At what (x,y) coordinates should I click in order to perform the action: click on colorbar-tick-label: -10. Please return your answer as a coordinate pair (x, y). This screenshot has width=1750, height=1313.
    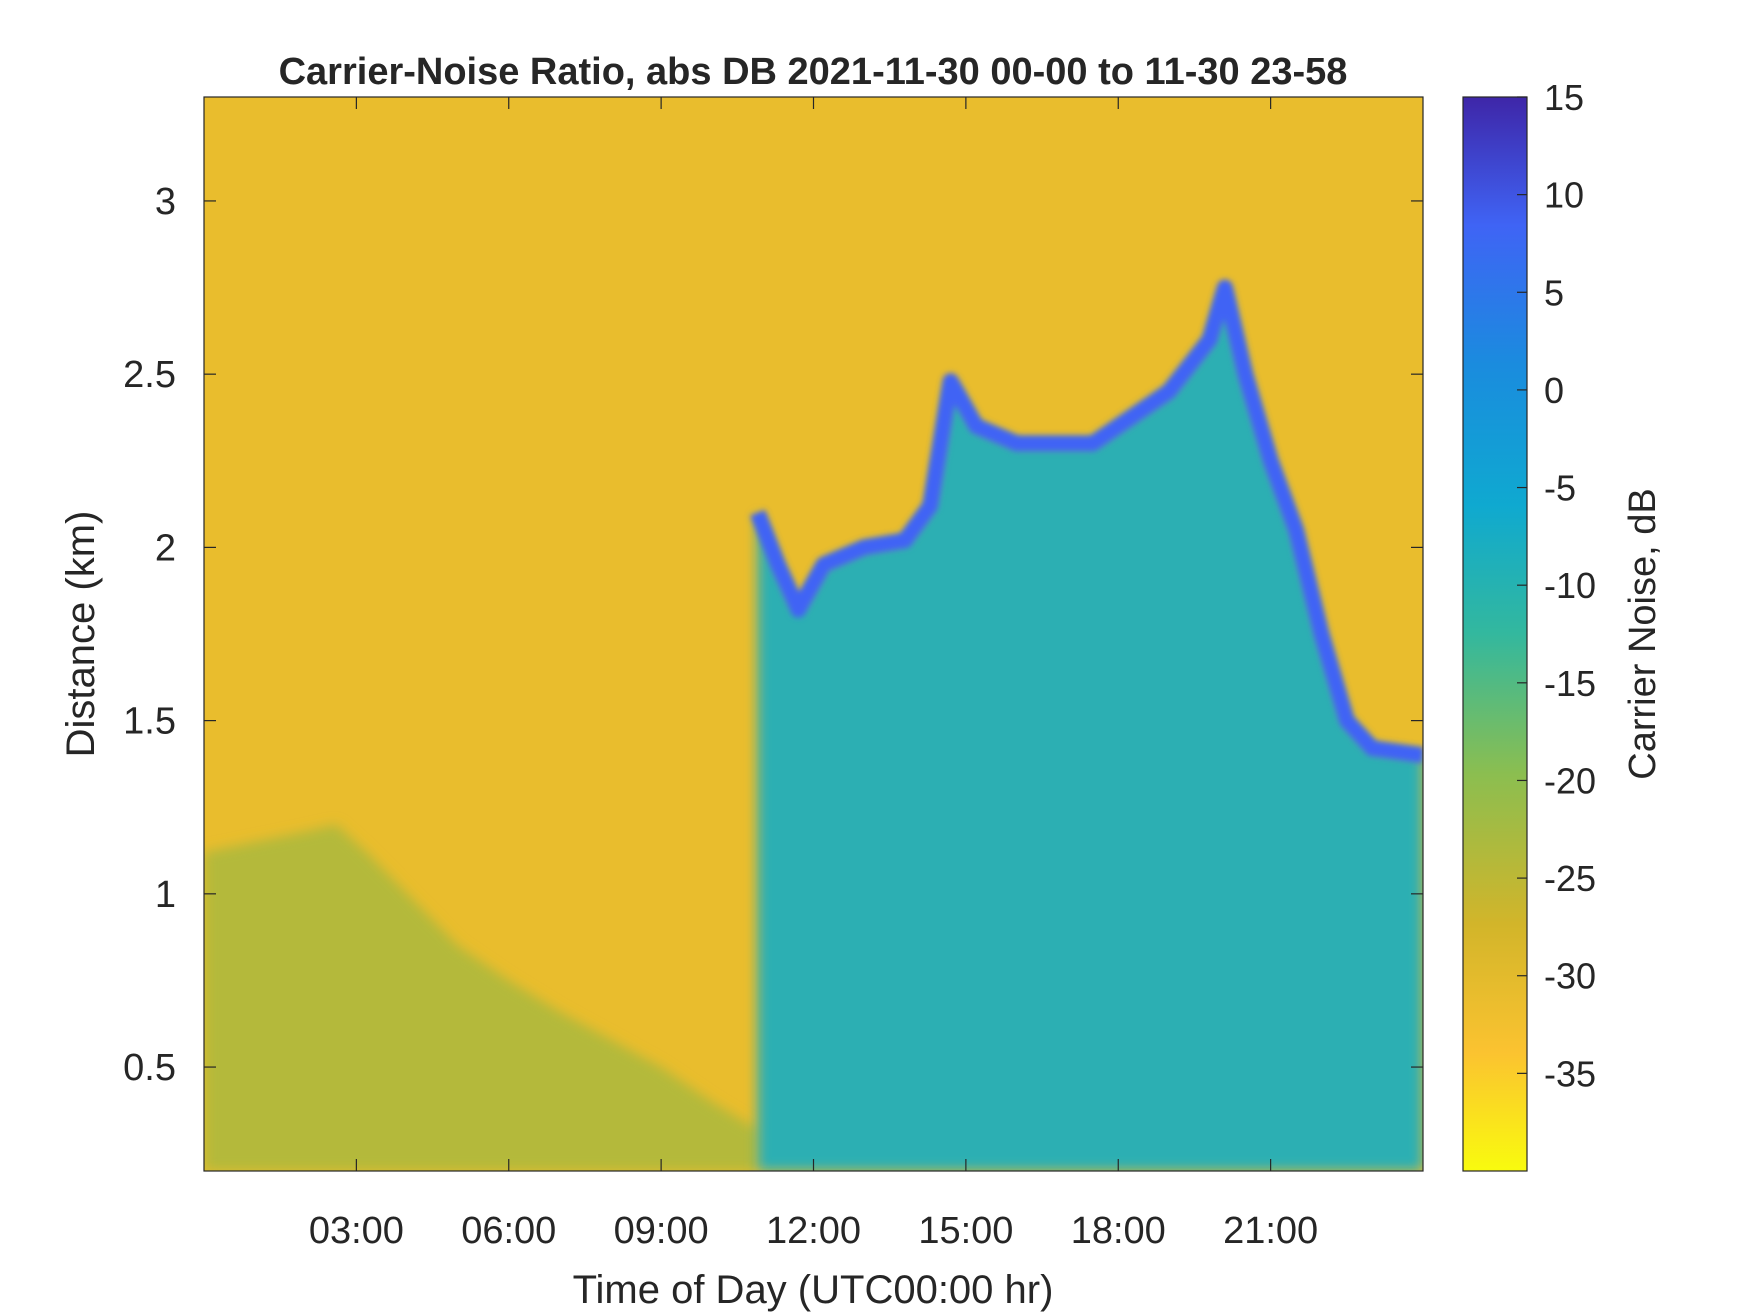
    Looking at the image, I should click on (1570, 585).